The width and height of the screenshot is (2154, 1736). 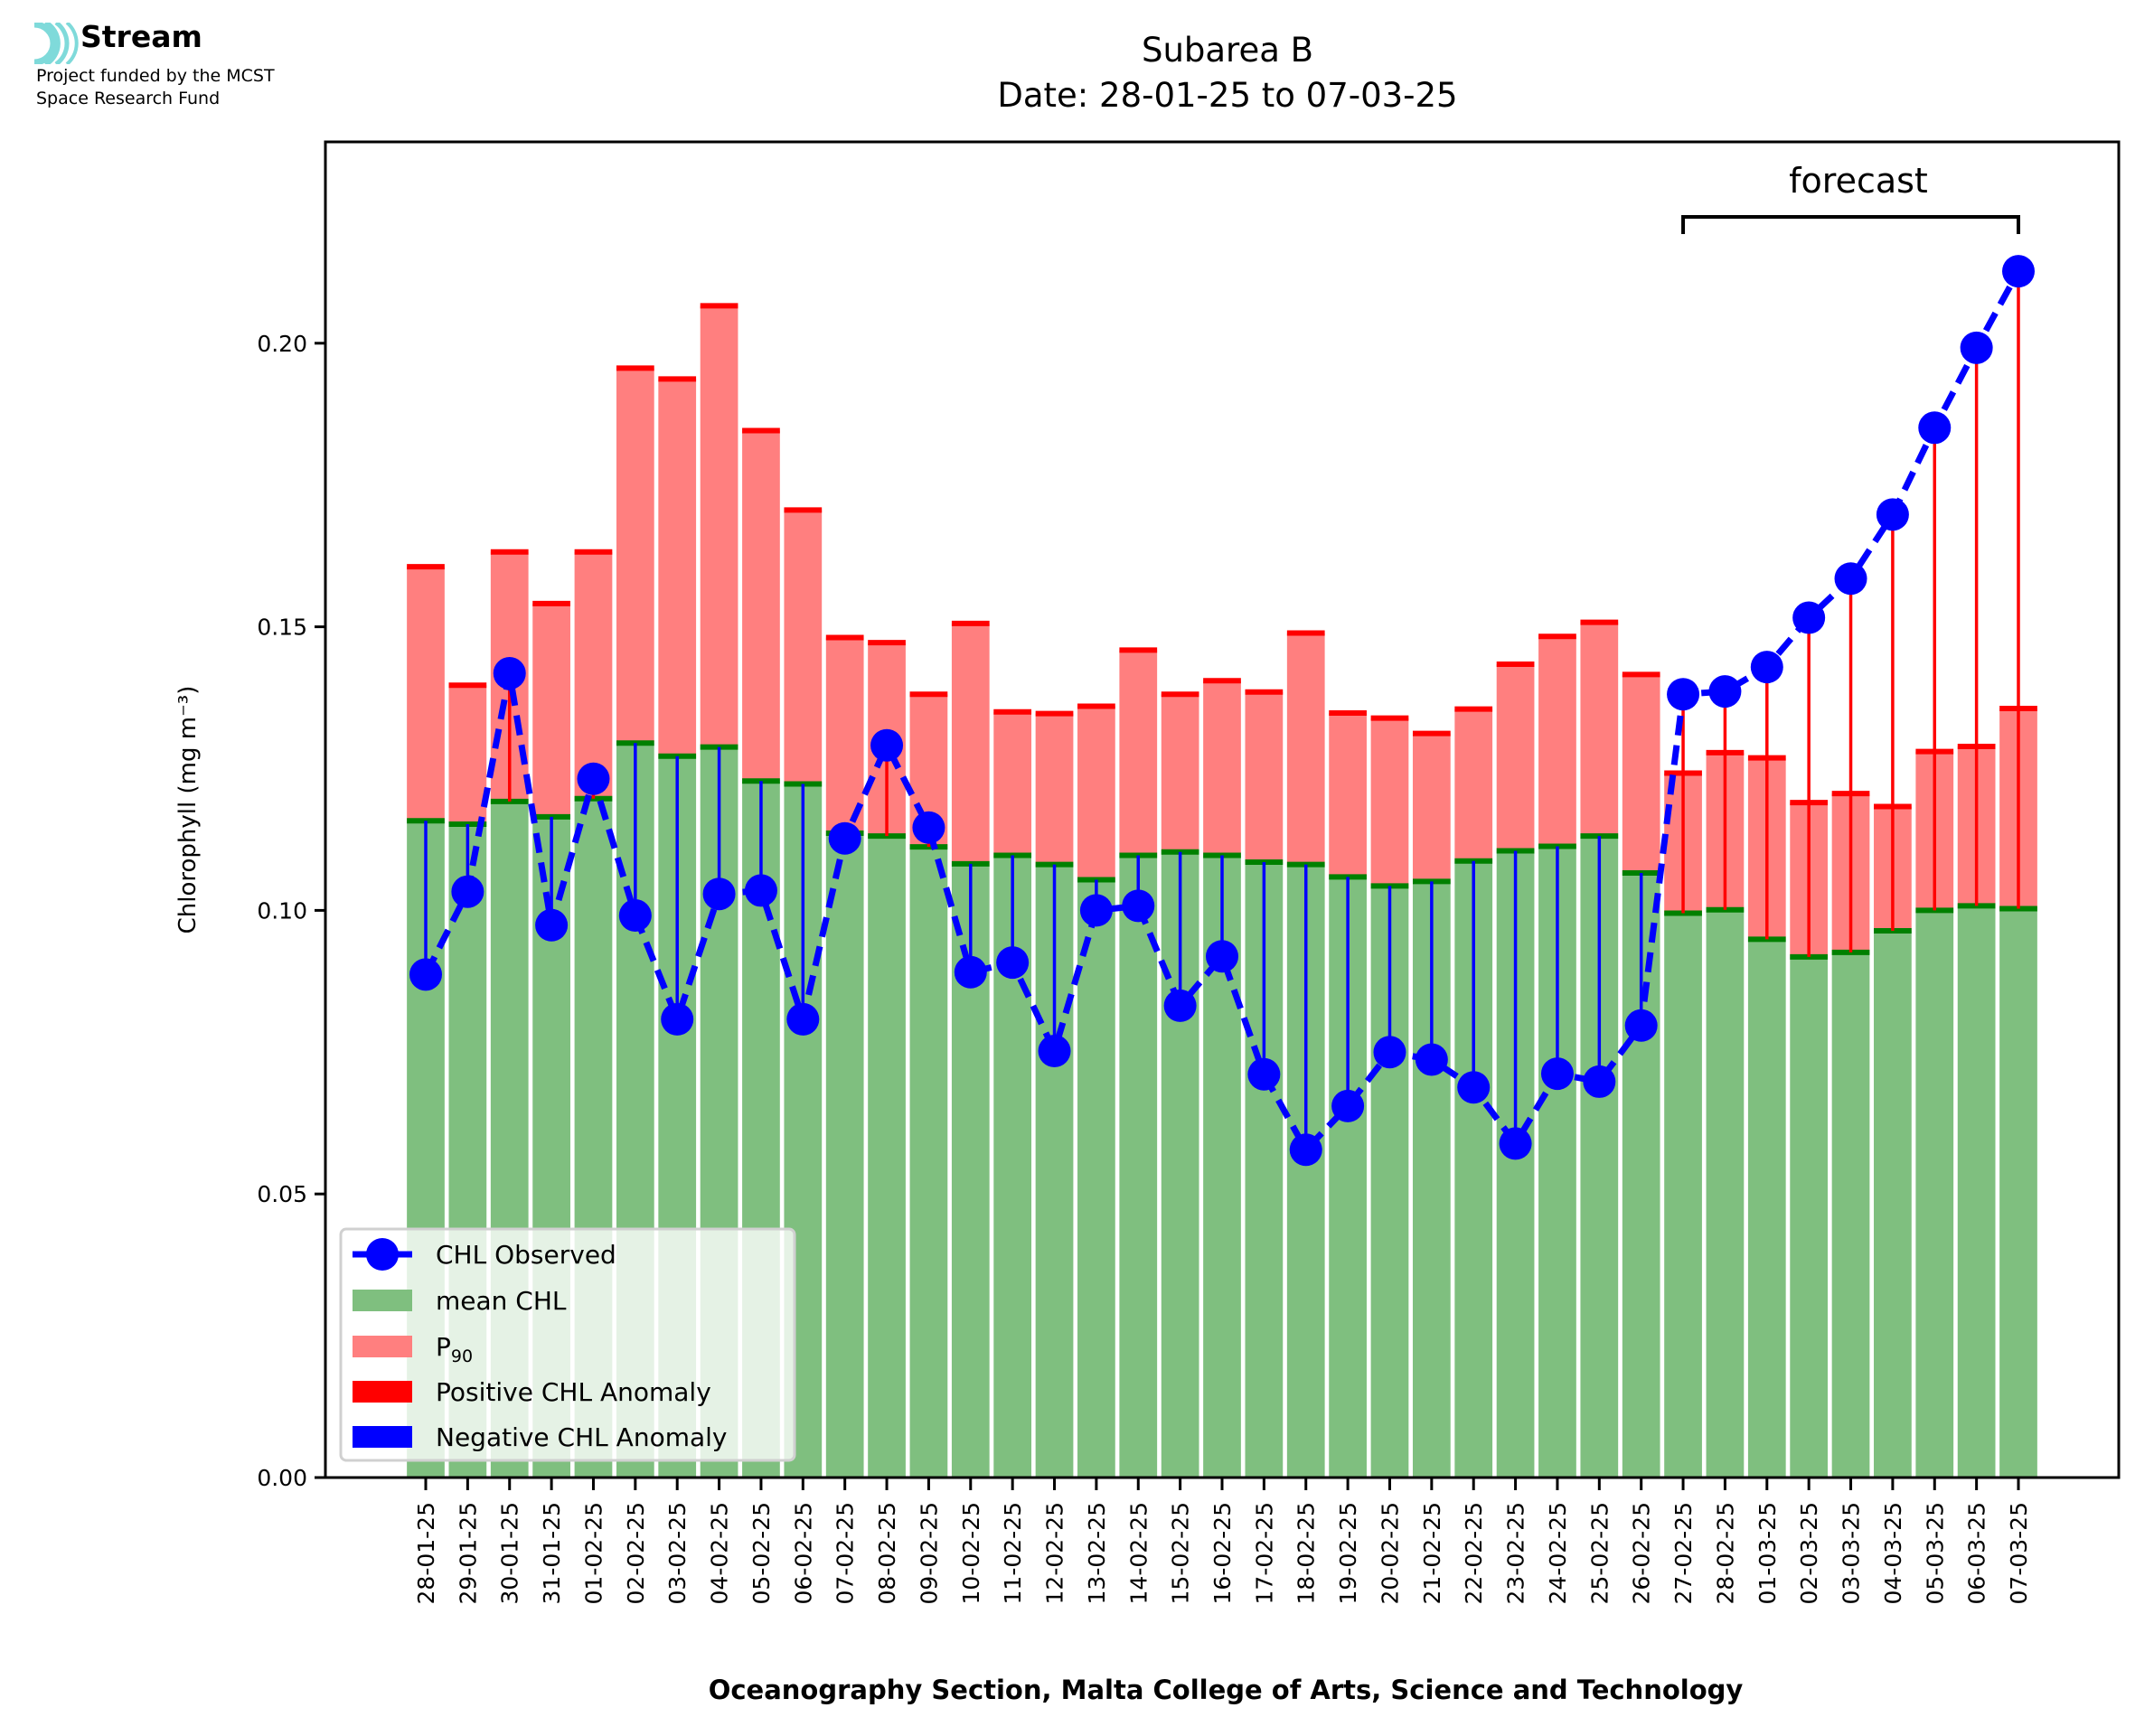 I want to click on x-tick-label: 21-02-25, so click(x=1432, y=1553).